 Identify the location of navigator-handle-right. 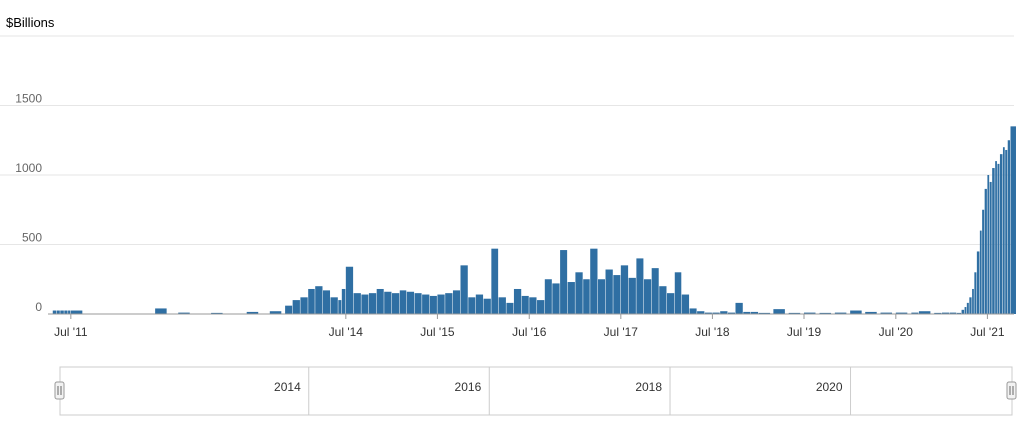
(1011, 390).